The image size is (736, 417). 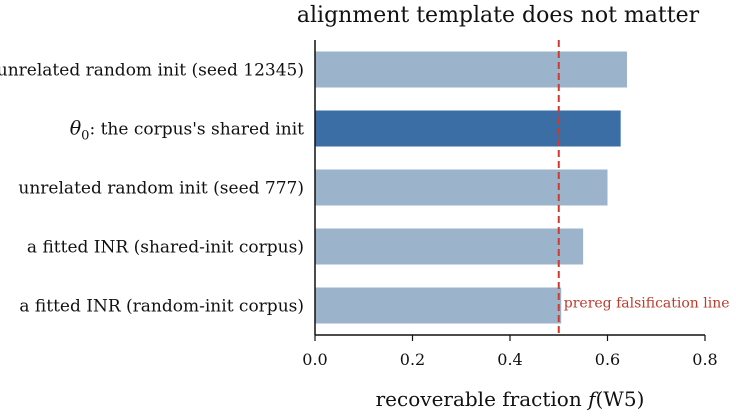 I want to click on category-label-2: θ0: the corpus's shared init, so click(x=187, y=131).